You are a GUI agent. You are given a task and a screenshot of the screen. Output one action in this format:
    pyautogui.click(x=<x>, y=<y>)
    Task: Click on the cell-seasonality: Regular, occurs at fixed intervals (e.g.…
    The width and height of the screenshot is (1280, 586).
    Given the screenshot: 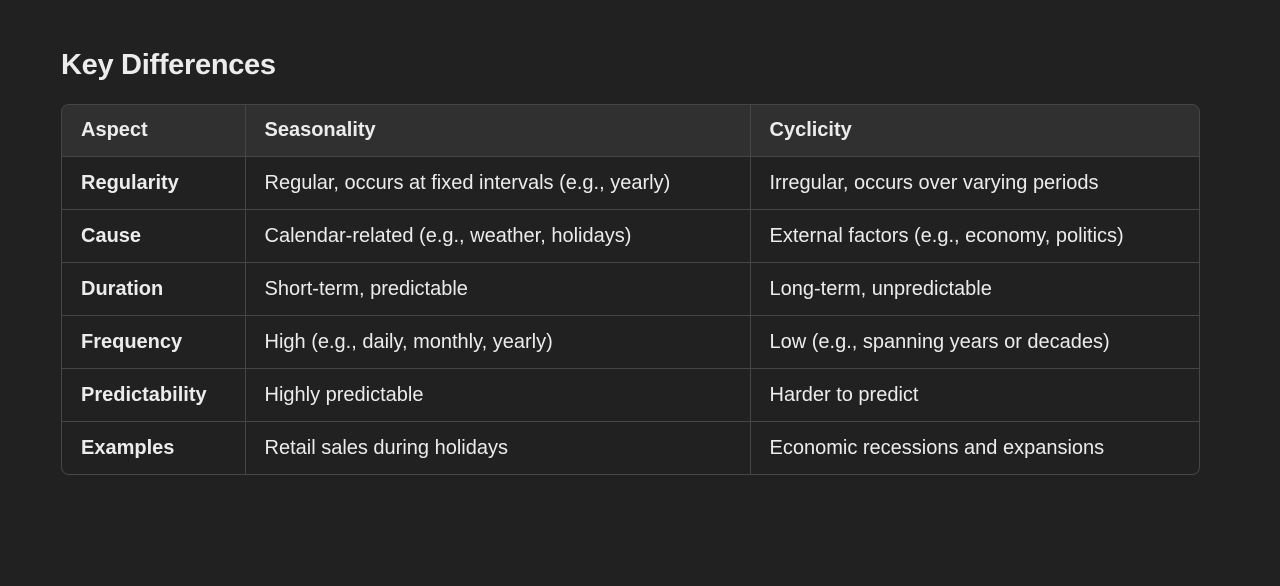 What is the action you would take?
    pyautogui.click(x=498, y=183)
    